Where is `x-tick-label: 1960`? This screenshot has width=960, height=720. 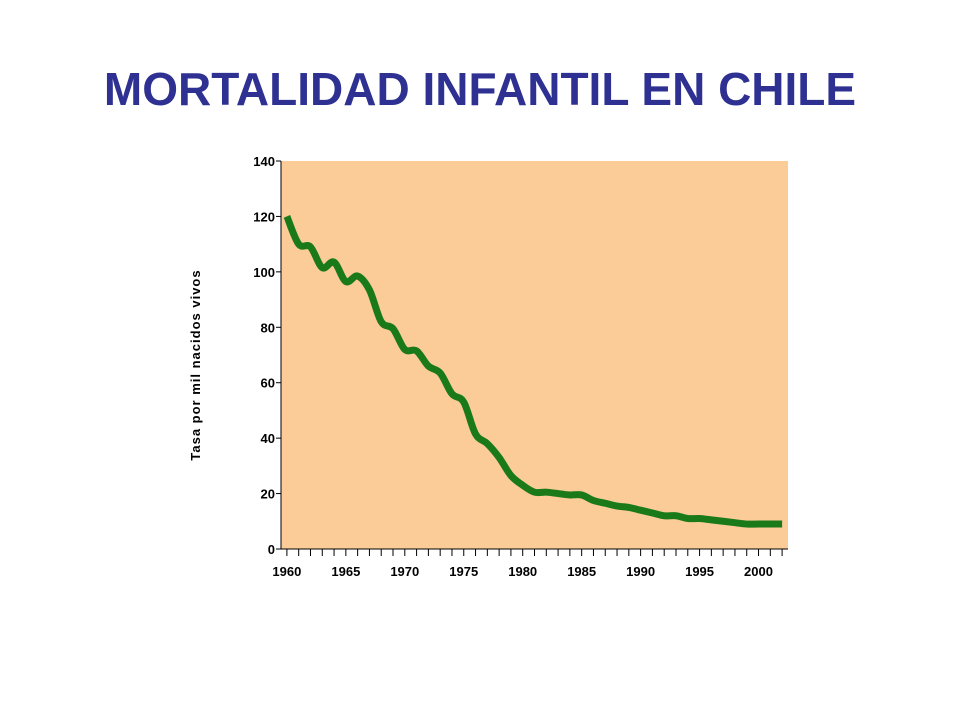
x-tick-label: 1960 is located at coordinates (286, 571).